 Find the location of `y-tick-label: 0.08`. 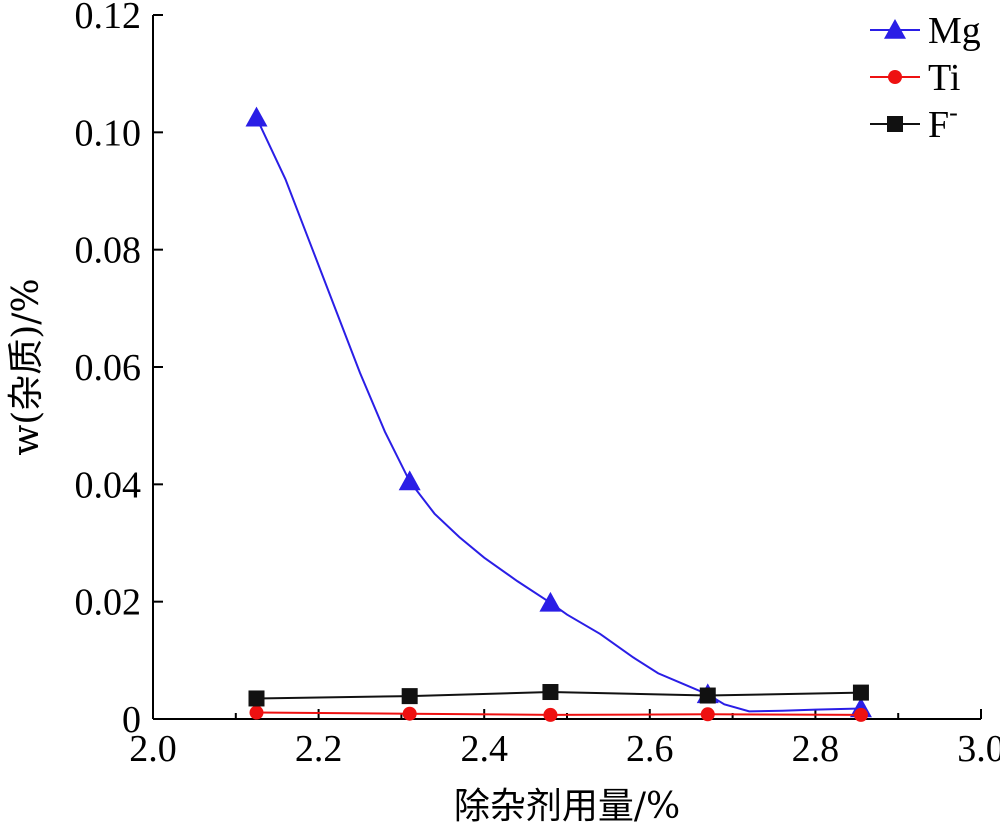

y-tick-label: 0.08 is located at coordinates (108, 251).